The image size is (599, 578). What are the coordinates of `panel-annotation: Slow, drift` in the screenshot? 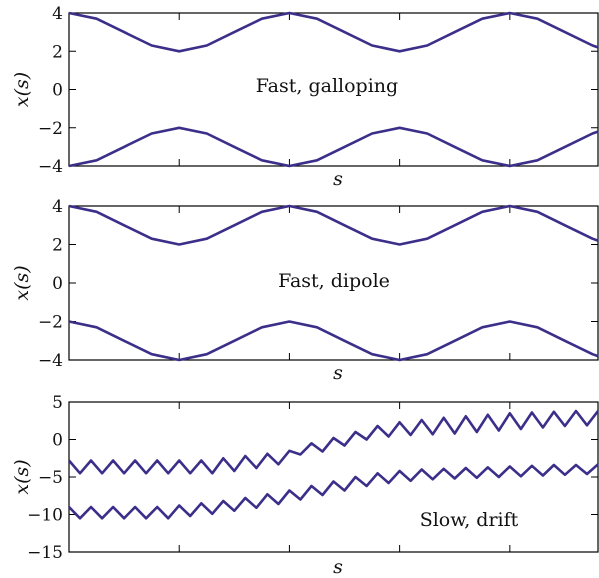 It's located at (469, 520).